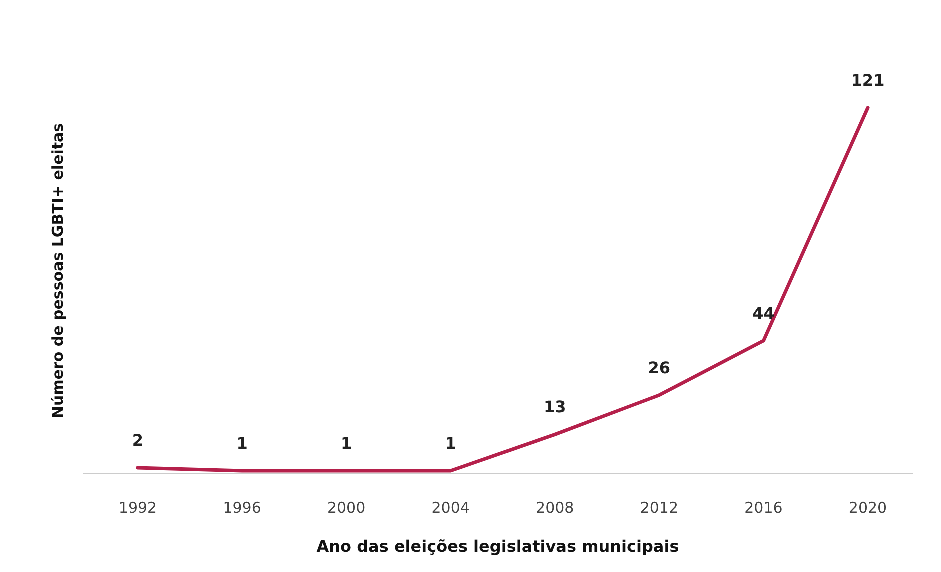  I want to click on y-axis-title: Número de pessoas LGBTI+ eleitas, so click(58, 271).